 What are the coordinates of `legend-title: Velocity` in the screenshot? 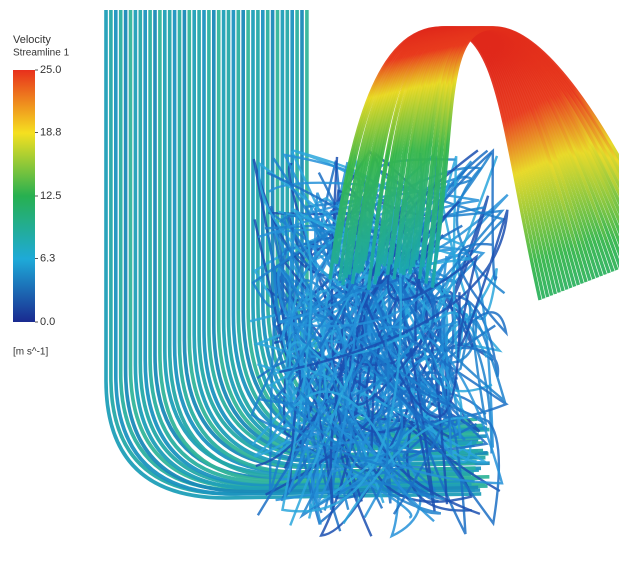 It's located at (32, 40).